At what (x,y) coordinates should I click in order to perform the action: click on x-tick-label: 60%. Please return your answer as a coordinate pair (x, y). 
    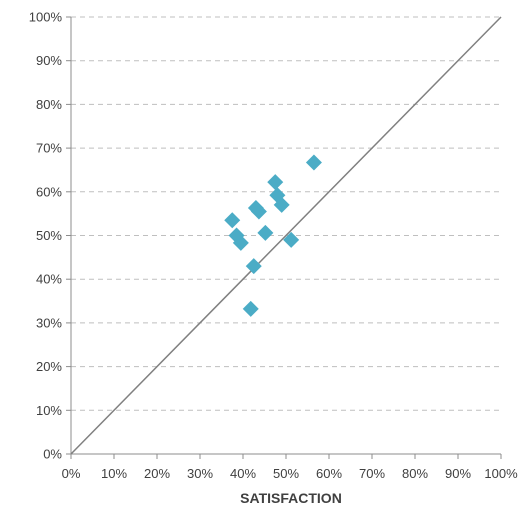
    Looking at the image, I should click on (329, 473).